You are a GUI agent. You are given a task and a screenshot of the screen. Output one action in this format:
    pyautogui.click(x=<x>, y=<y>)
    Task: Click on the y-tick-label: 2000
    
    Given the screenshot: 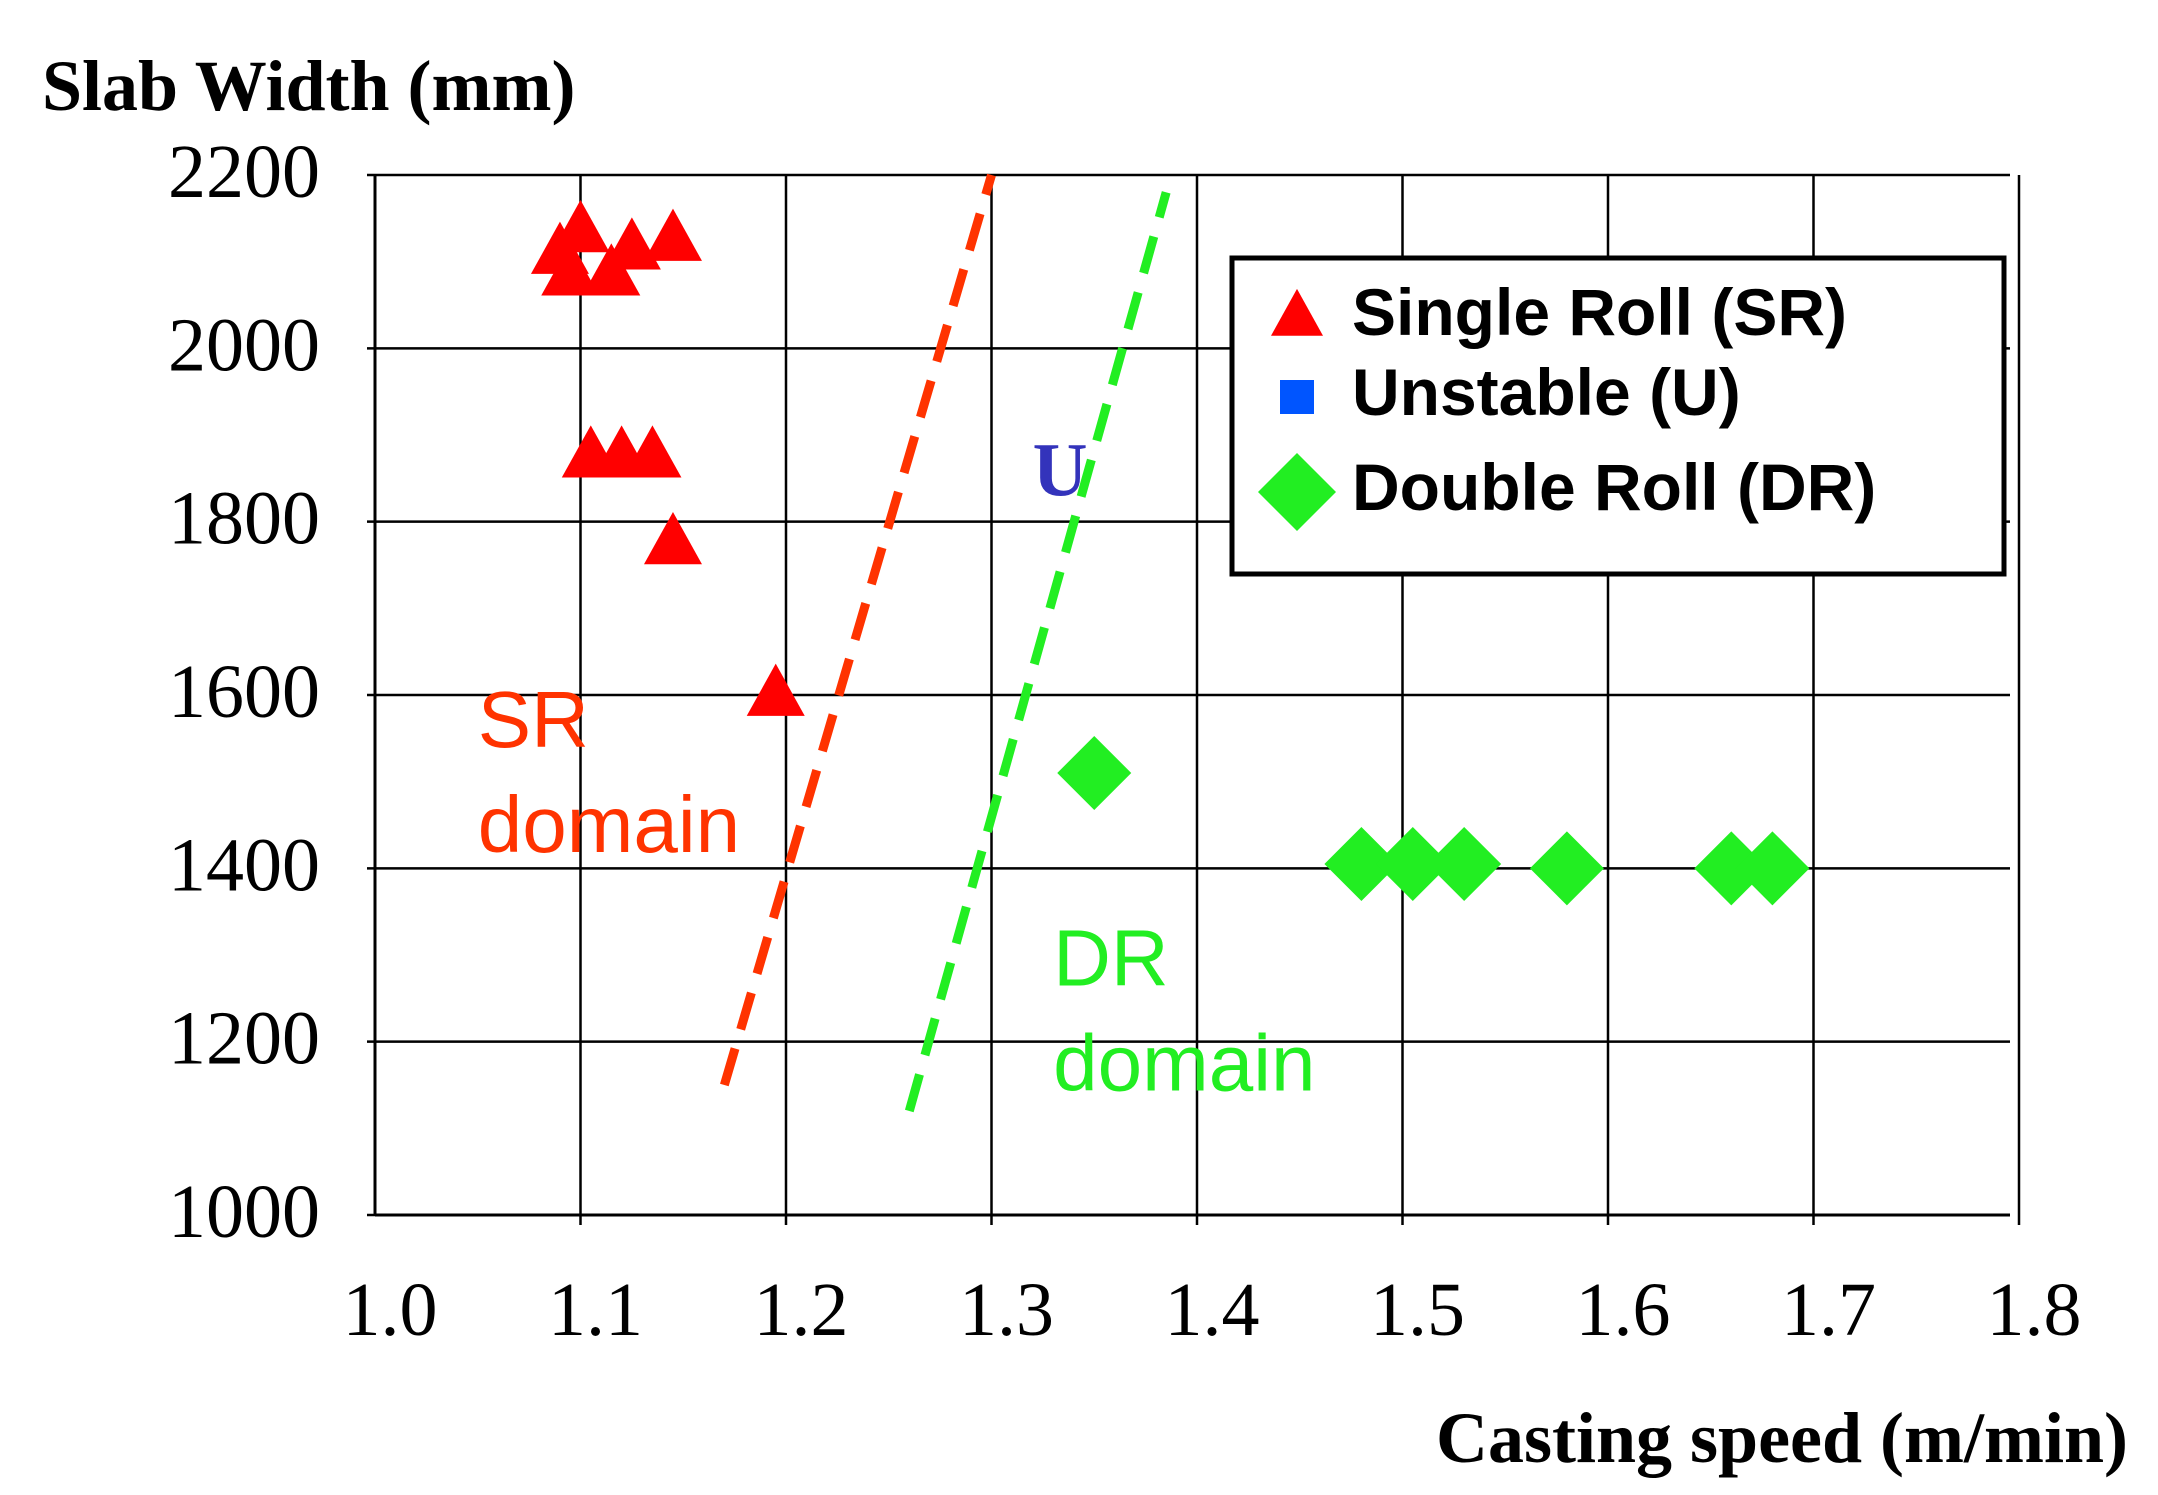 What is the action you would take?
    pyautogui.click(x=244, y=345)
    